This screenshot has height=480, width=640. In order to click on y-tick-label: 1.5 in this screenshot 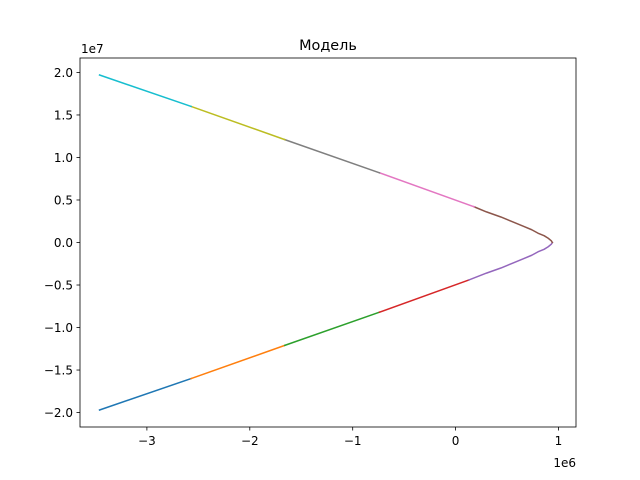, I will do `click(63, 115)`.